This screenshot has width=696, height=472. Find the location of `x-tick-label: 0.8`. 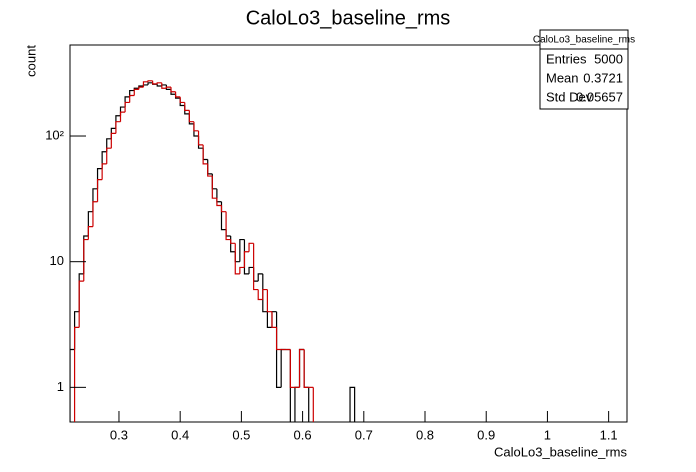

x-tick-label: 0.8 is located at coordinates (425, 434).